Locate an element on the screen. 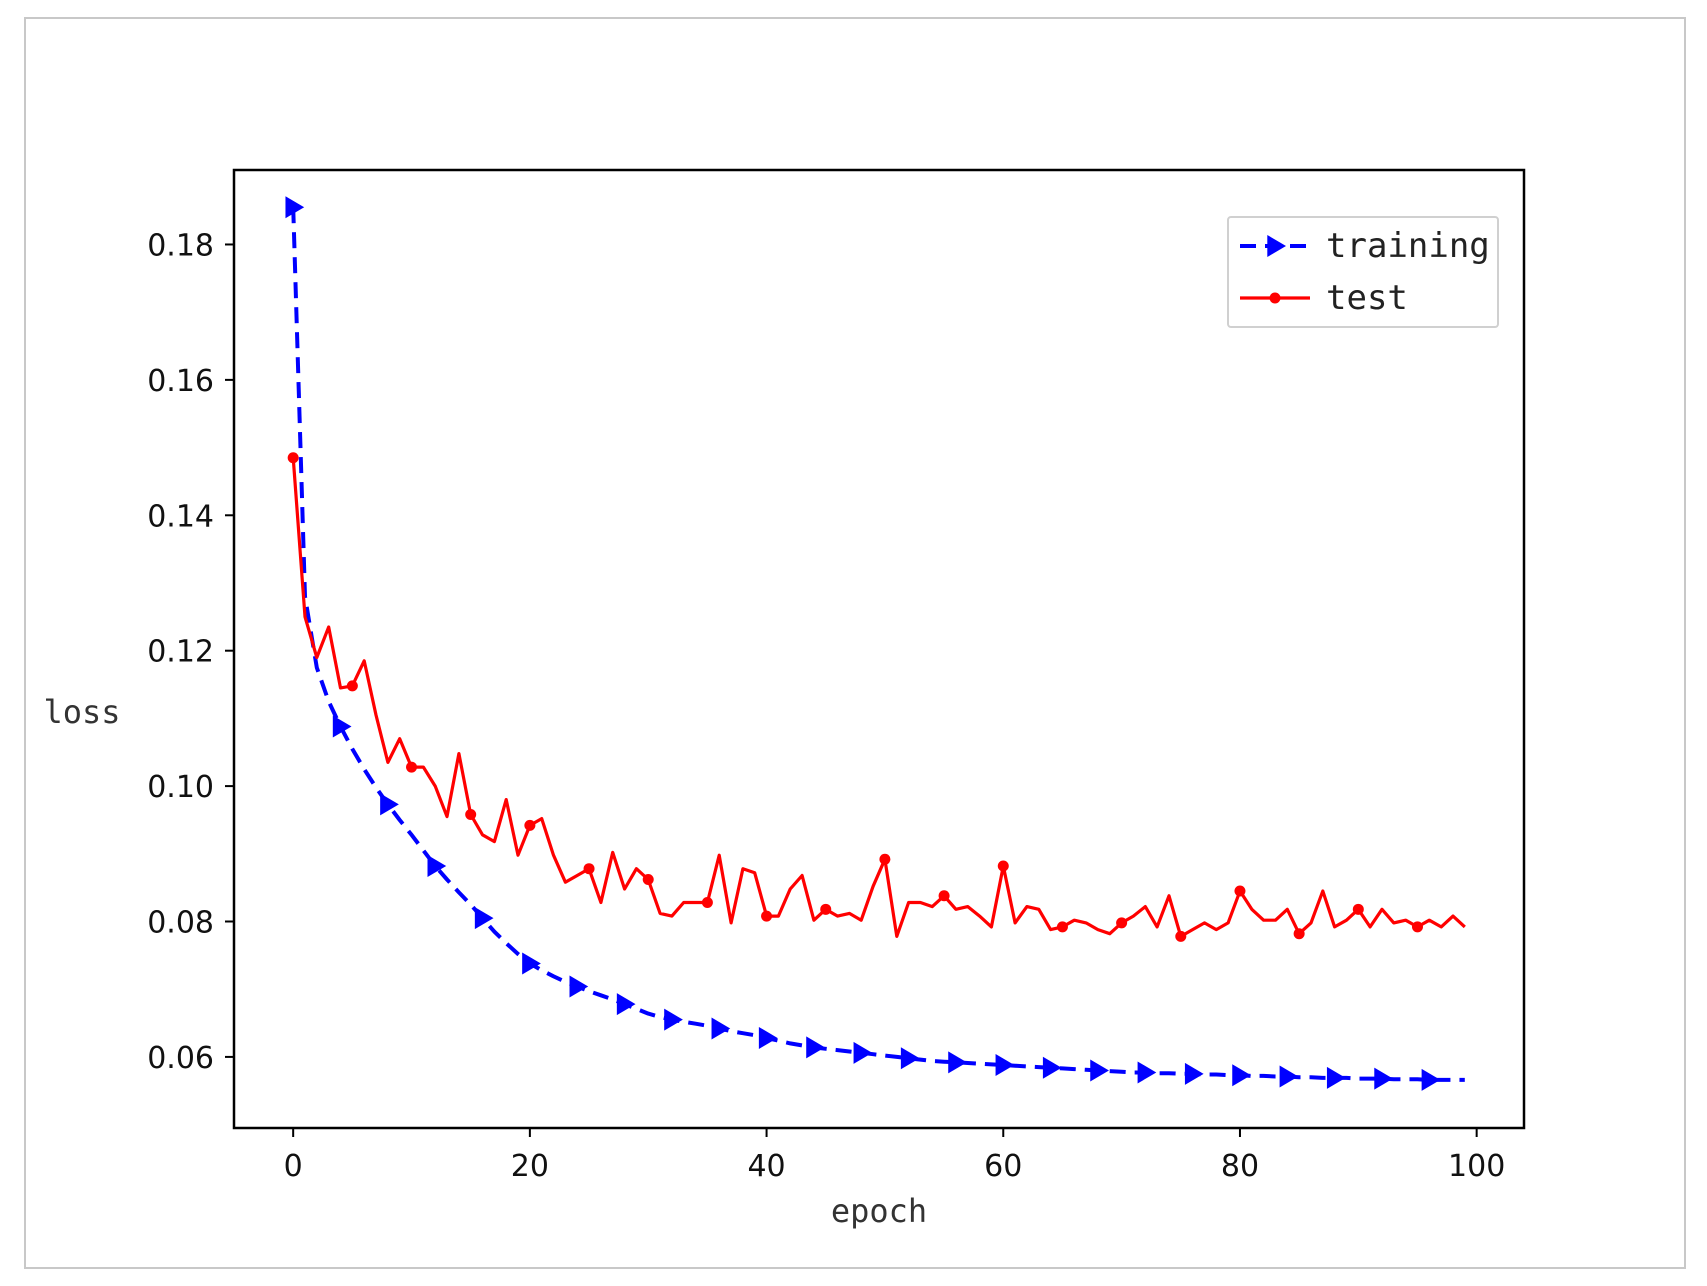 The height and width of the screenshot is (1286, 1707). legend-item-training: training is located at coordinates (1365, 246).